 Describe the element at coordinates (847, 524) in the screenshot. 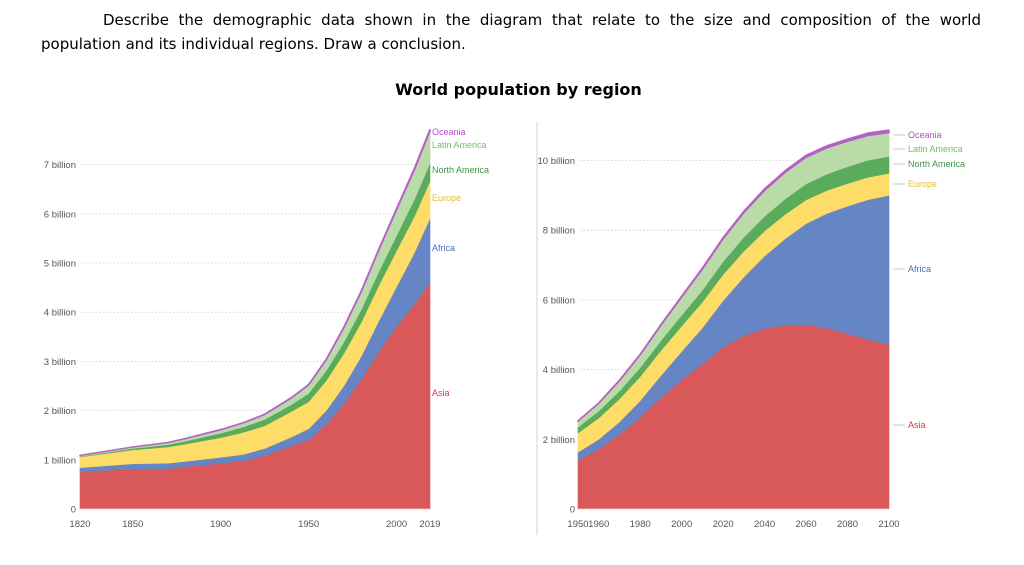

I see `right-x-tick-label: 2080` at that location.